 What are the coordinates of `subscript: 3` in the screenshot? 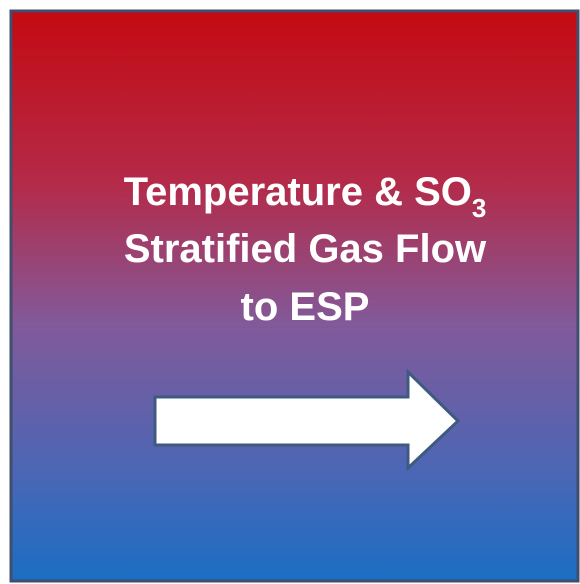 It's located at (479, 208).